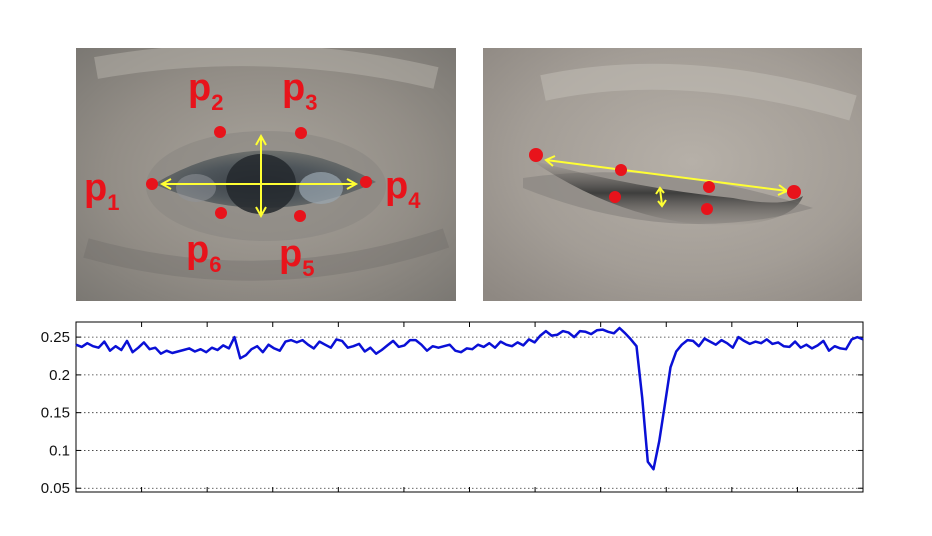 This screenshot has width=932, height=536. I want to click on y-tick-label: 0.15, so click(55, 413).